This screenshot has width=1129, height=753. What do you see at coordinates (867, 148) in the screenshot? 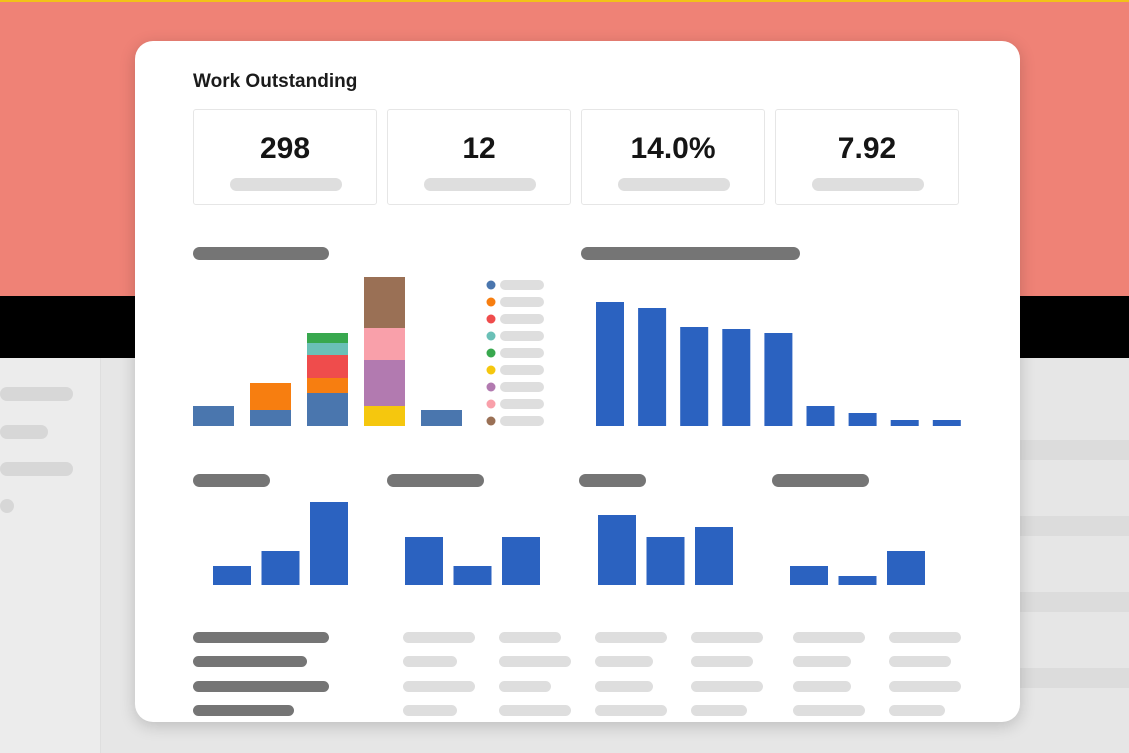
I see `kpi-value: 7.92` at bounding box center [867, 148].